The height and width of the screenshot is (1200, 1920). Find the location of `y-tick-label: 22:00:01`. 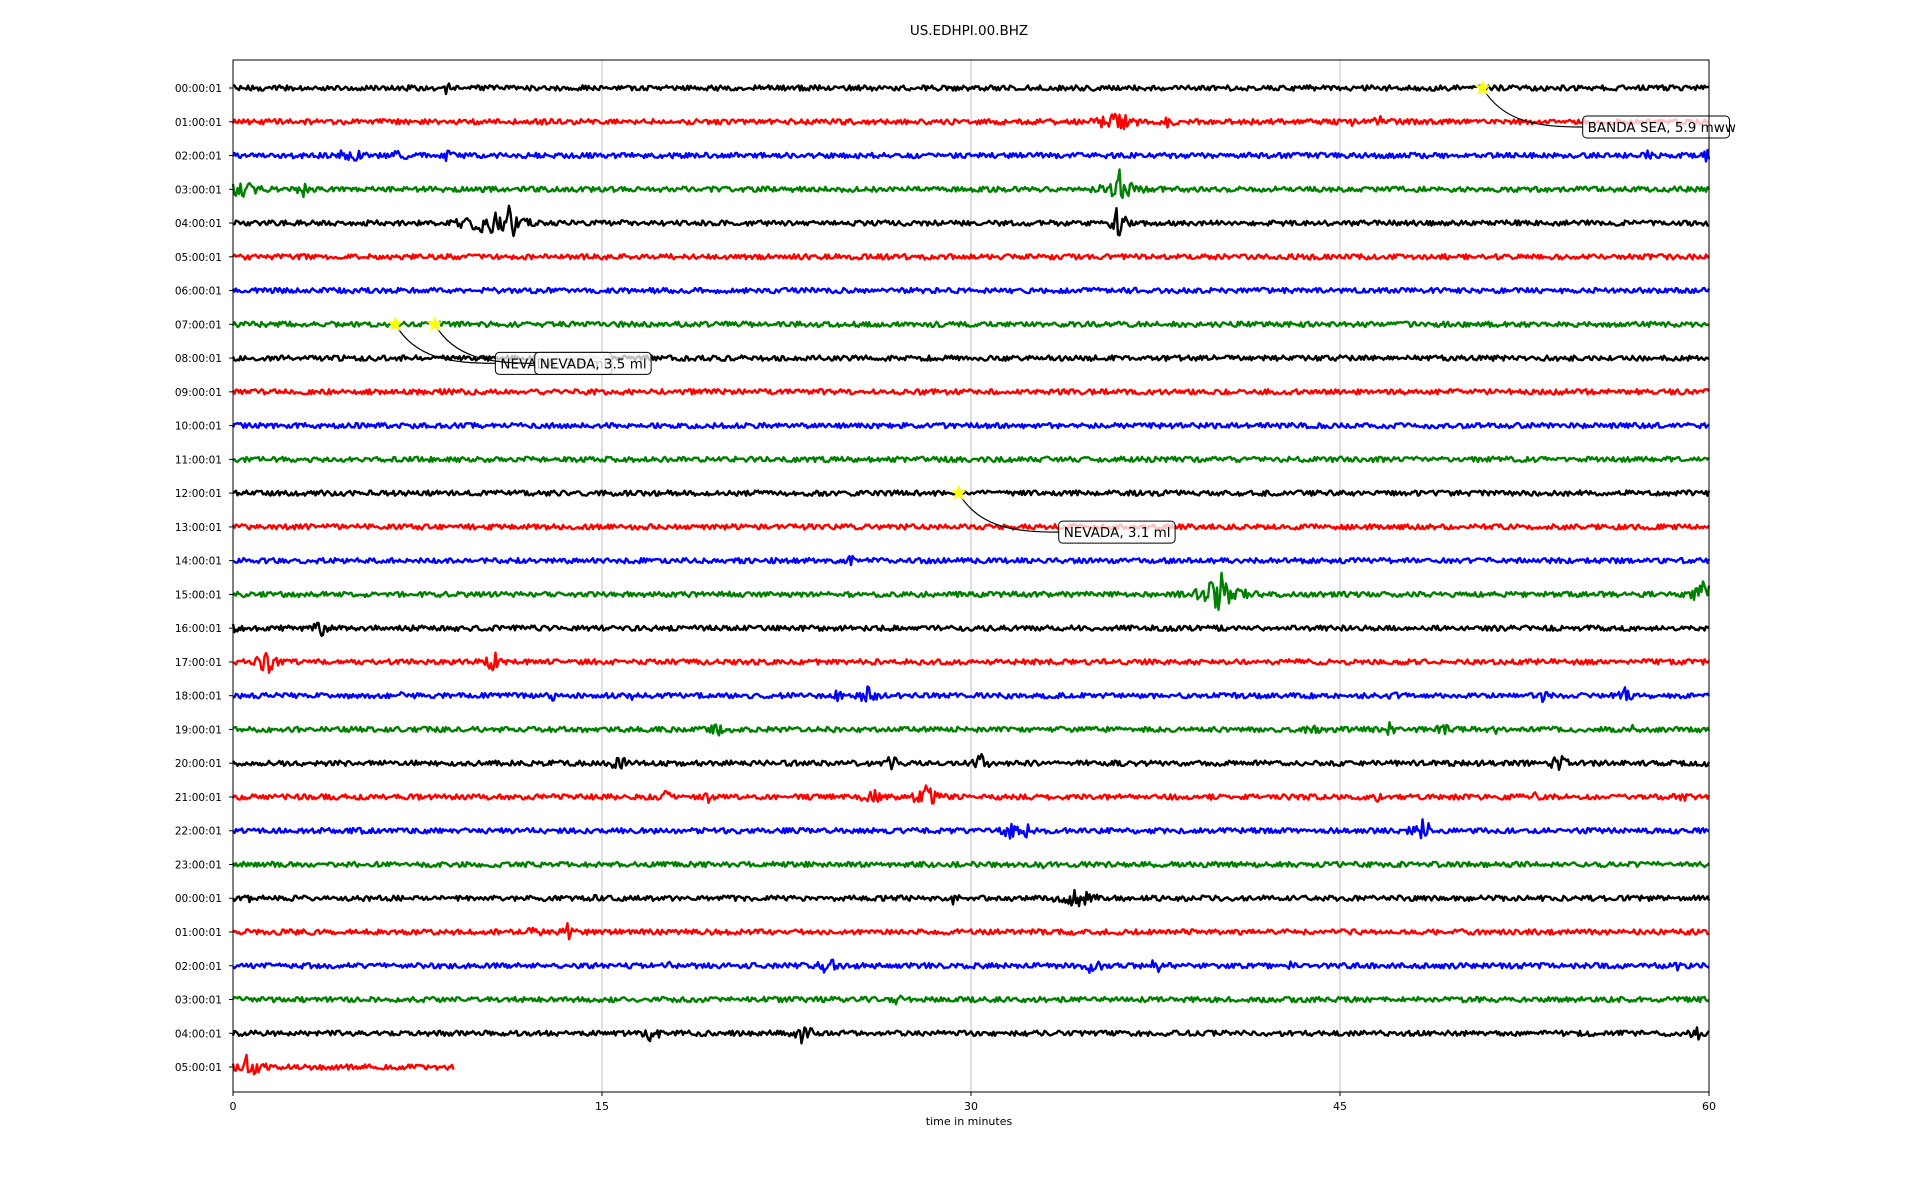

y-tick-label: 22:00:01 is located at coordinates (198, 832).